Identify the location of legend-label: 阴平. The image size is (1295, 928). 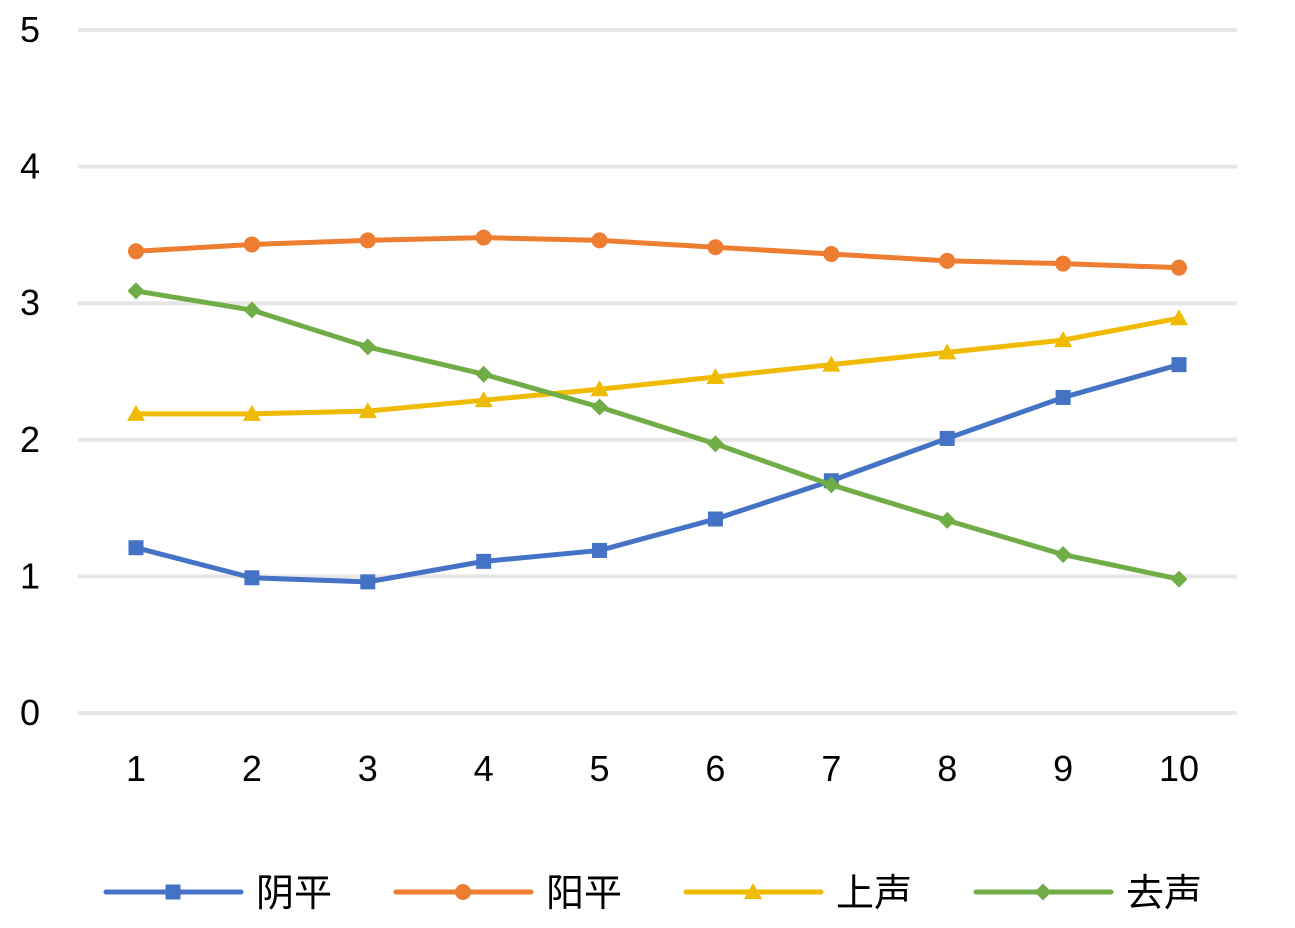
(294, 893).